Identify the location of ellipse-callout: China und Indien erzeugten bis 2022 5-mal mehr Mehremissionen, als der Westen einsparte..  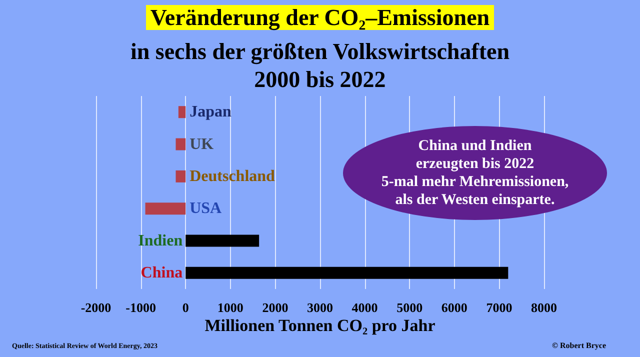
(475, 173).